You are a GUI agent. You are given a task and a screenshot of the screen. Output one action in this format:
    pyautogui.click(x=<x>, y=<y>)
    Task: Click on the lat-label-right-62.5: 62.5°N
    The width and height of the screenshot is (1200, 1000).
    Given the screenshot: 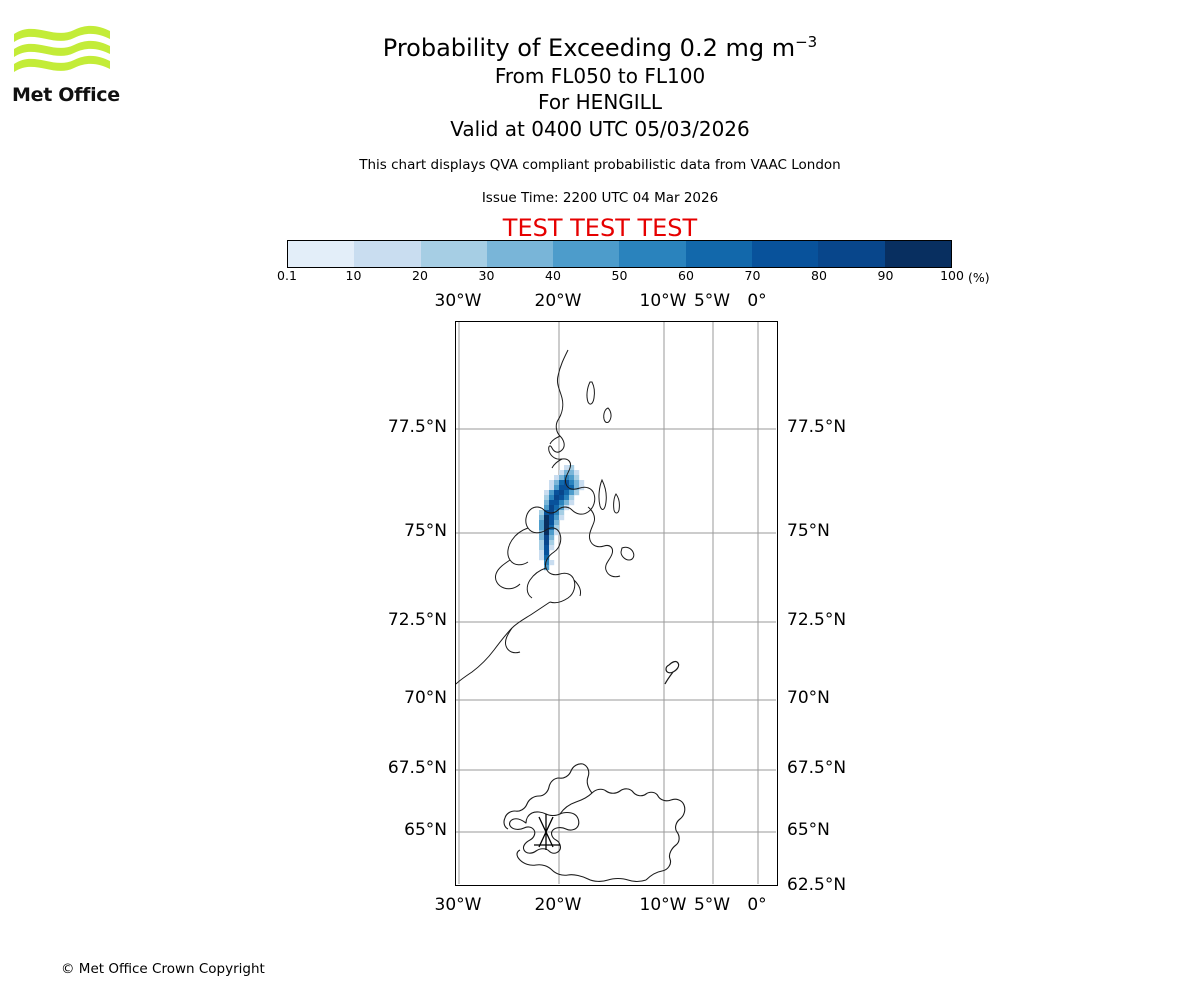 What is the action you would take?
    pyautogui.click(x=817, y=885)
    